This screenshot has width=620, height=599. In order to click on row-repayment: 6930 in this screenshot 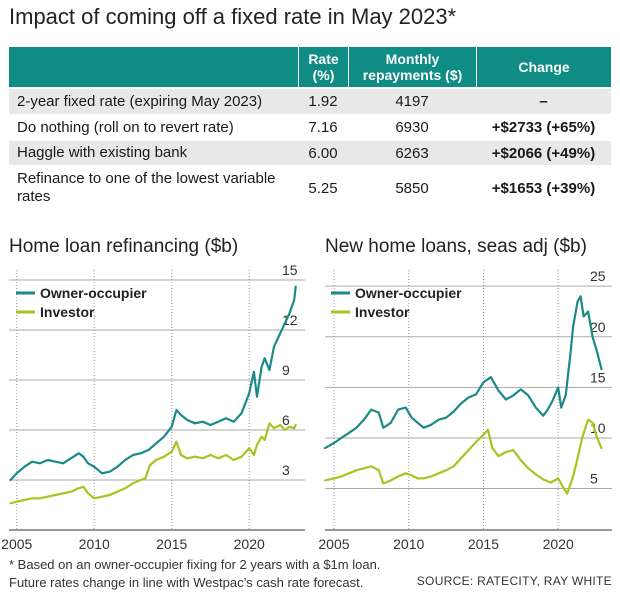, I will do `click(412, 126)`.